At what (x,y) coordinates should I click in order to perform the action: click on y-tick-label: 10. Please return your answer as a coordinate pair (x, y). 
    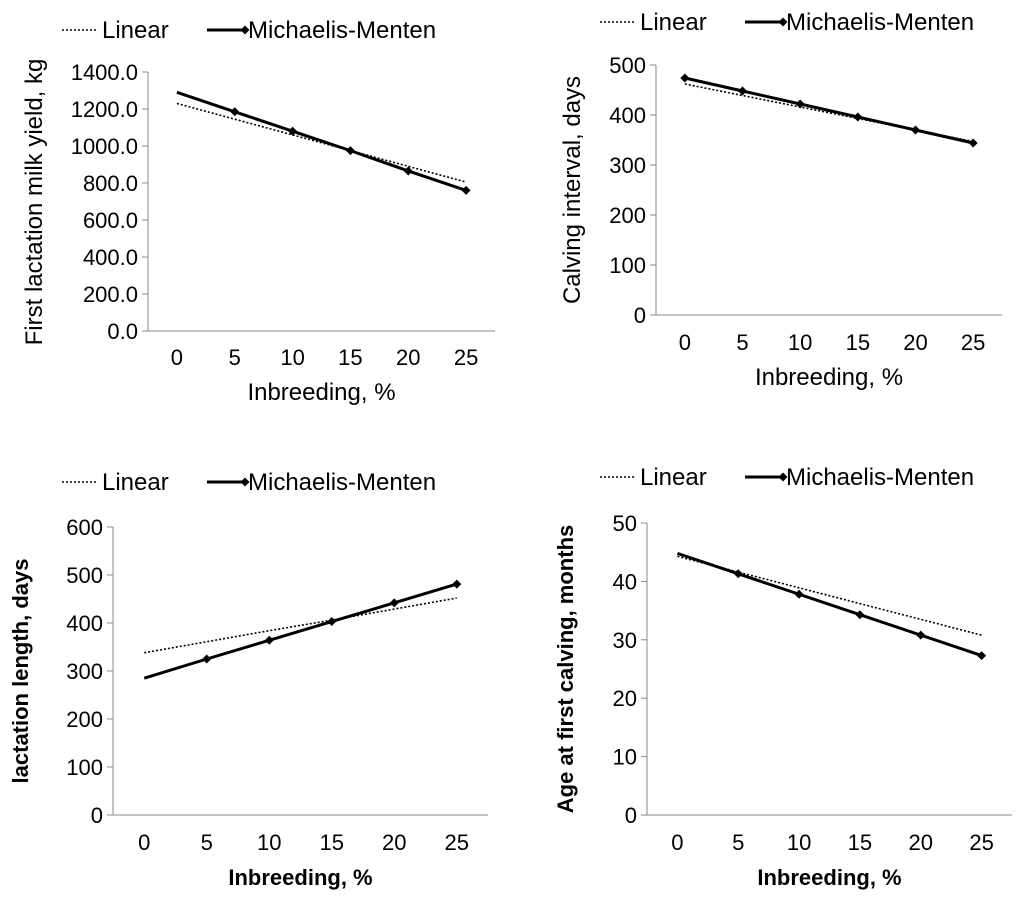
    Looking at the image, I should click on (625, 757).